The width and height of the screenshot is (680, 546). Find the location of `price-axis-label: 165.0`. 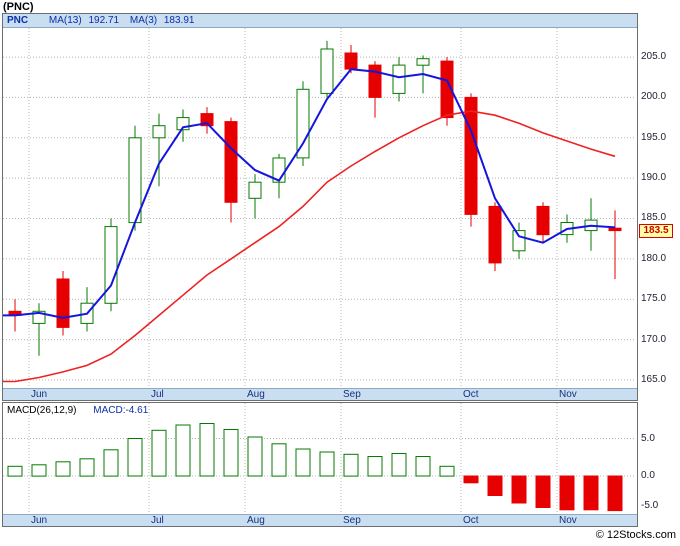

price-axis-label: 165.0 is located at coordinates (654, 379).